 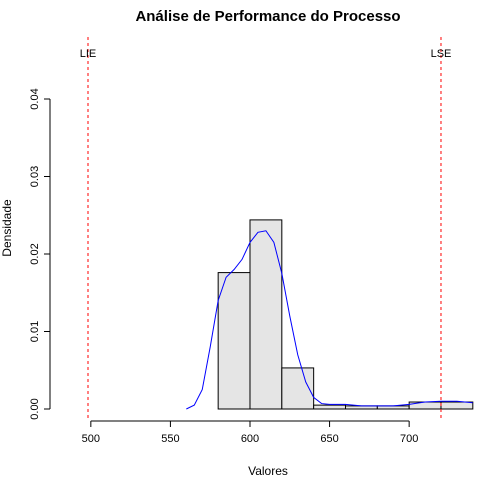 I want to click on y-axis: 0.00 0.01 0.02 0.03 0.04, so click(x=40, y=254).